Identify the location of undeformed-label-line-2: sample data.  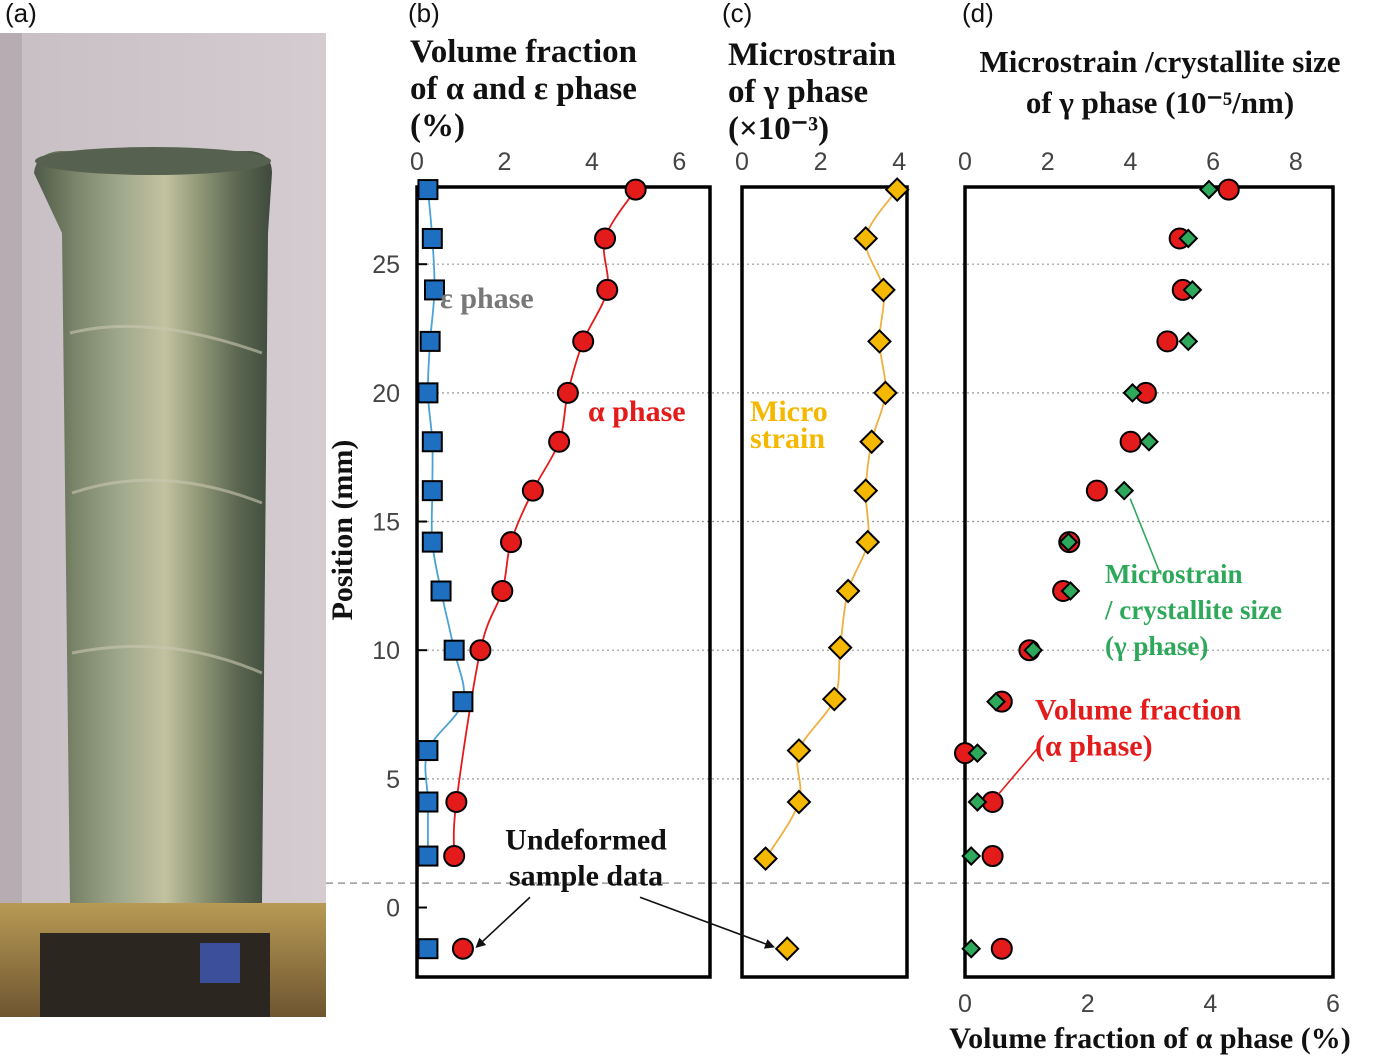
(586, 876).